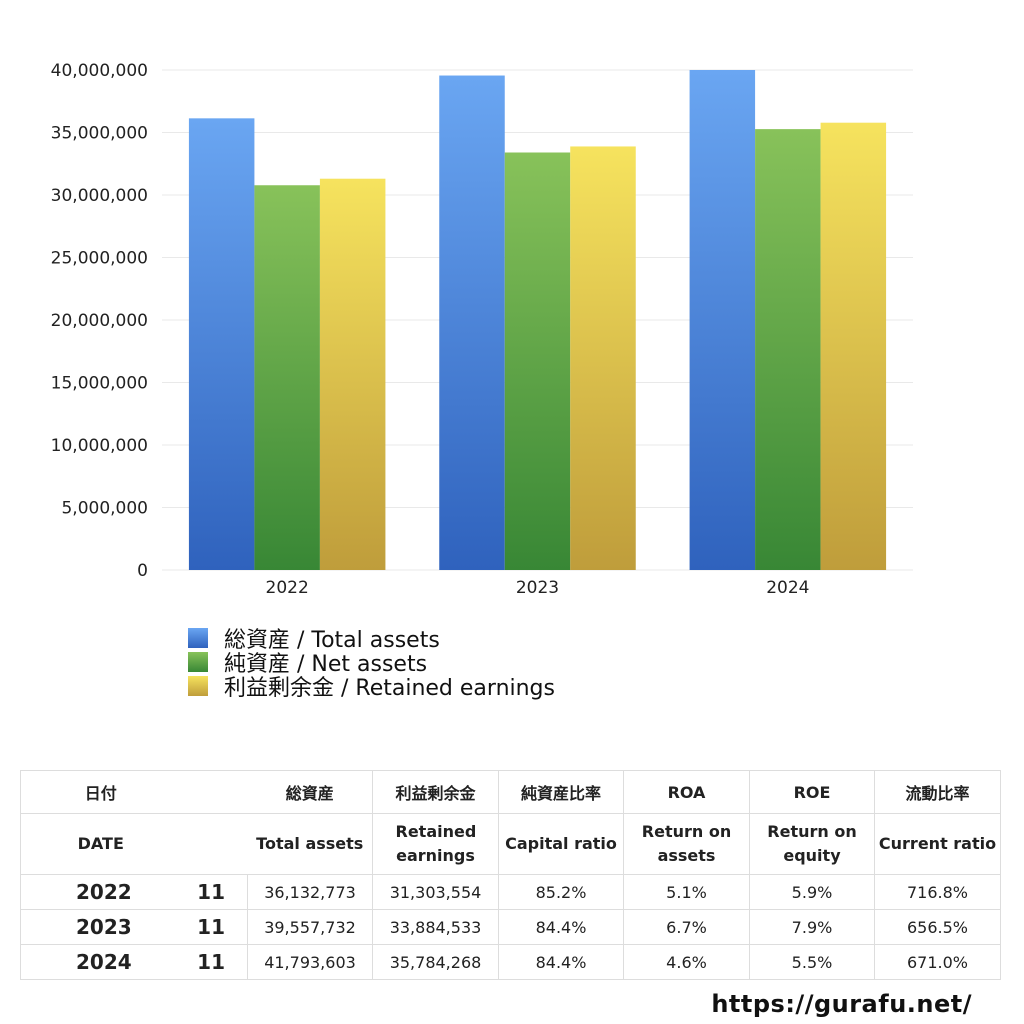 Image resolution: width=1024 pixels, height=1024 pixels. Describe the element at coordinates (99, 71) in the screenshot. I see `y-tick-label: 40,000,000` at that location.